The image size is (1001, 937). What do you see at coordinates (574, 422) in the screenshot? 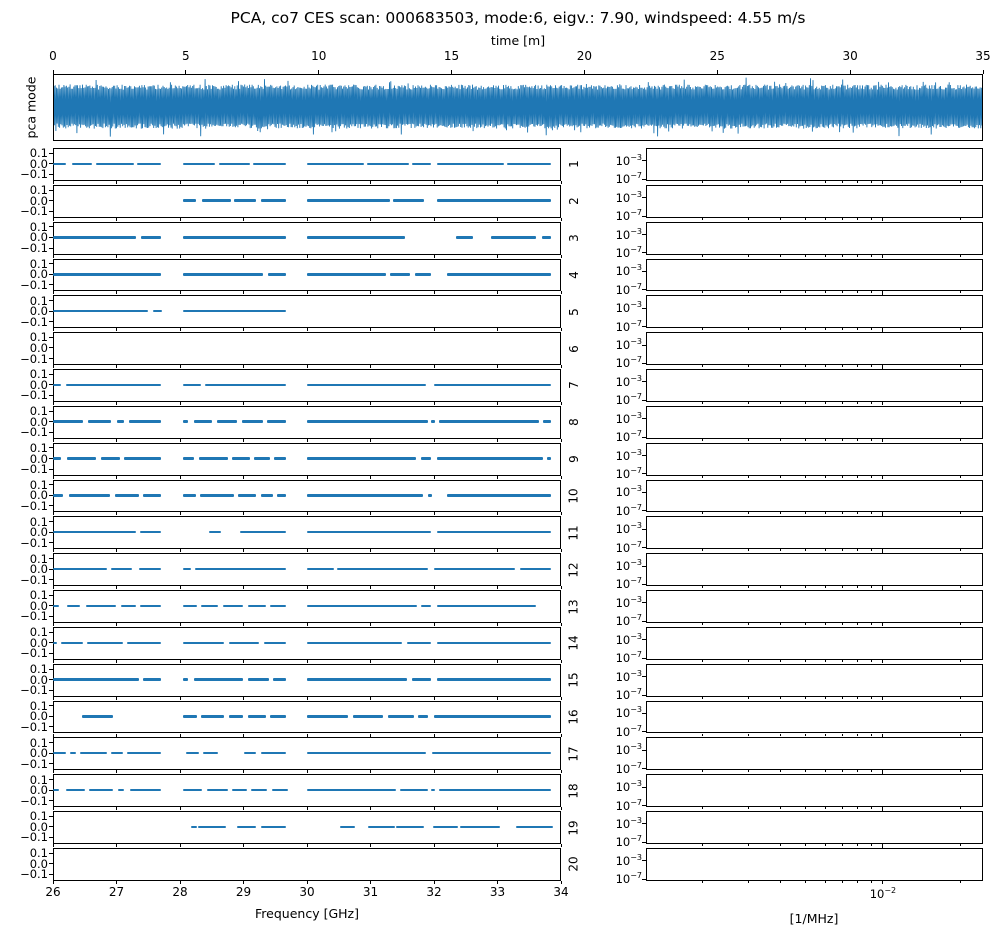
I see `row-number-label: 8` at bounding box center [574, 422].